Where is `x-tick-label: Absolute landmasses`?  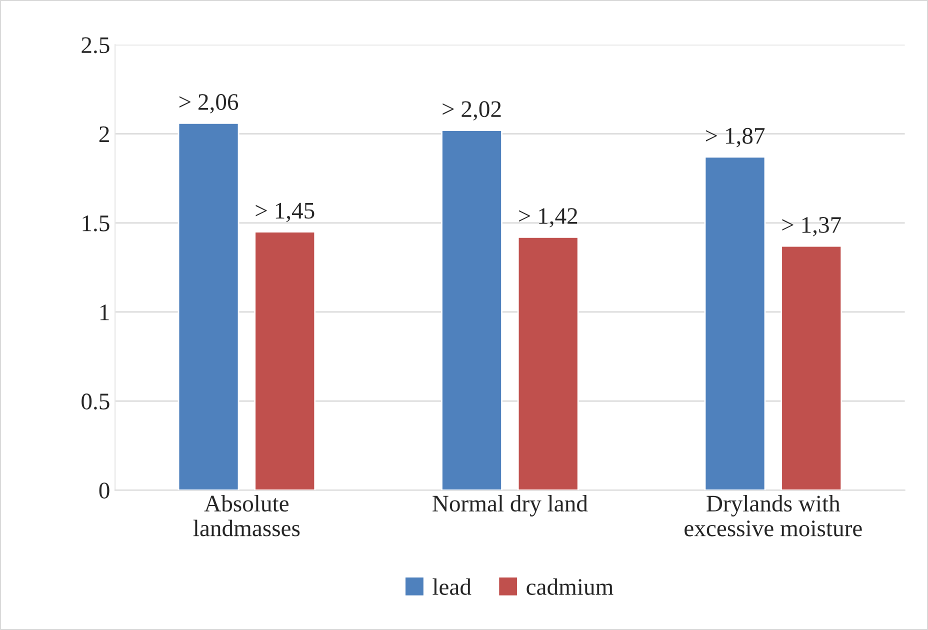 x-tick-label: Absolute landmasses is located at coordinates (246, 515).